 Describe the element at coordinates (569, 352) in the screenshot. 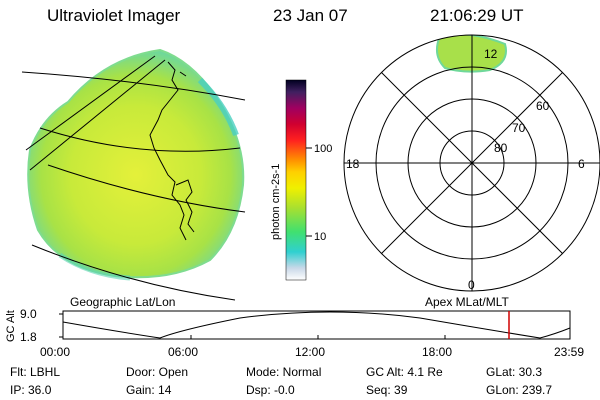

I see `time-tick-2359: 23:59` at that location.